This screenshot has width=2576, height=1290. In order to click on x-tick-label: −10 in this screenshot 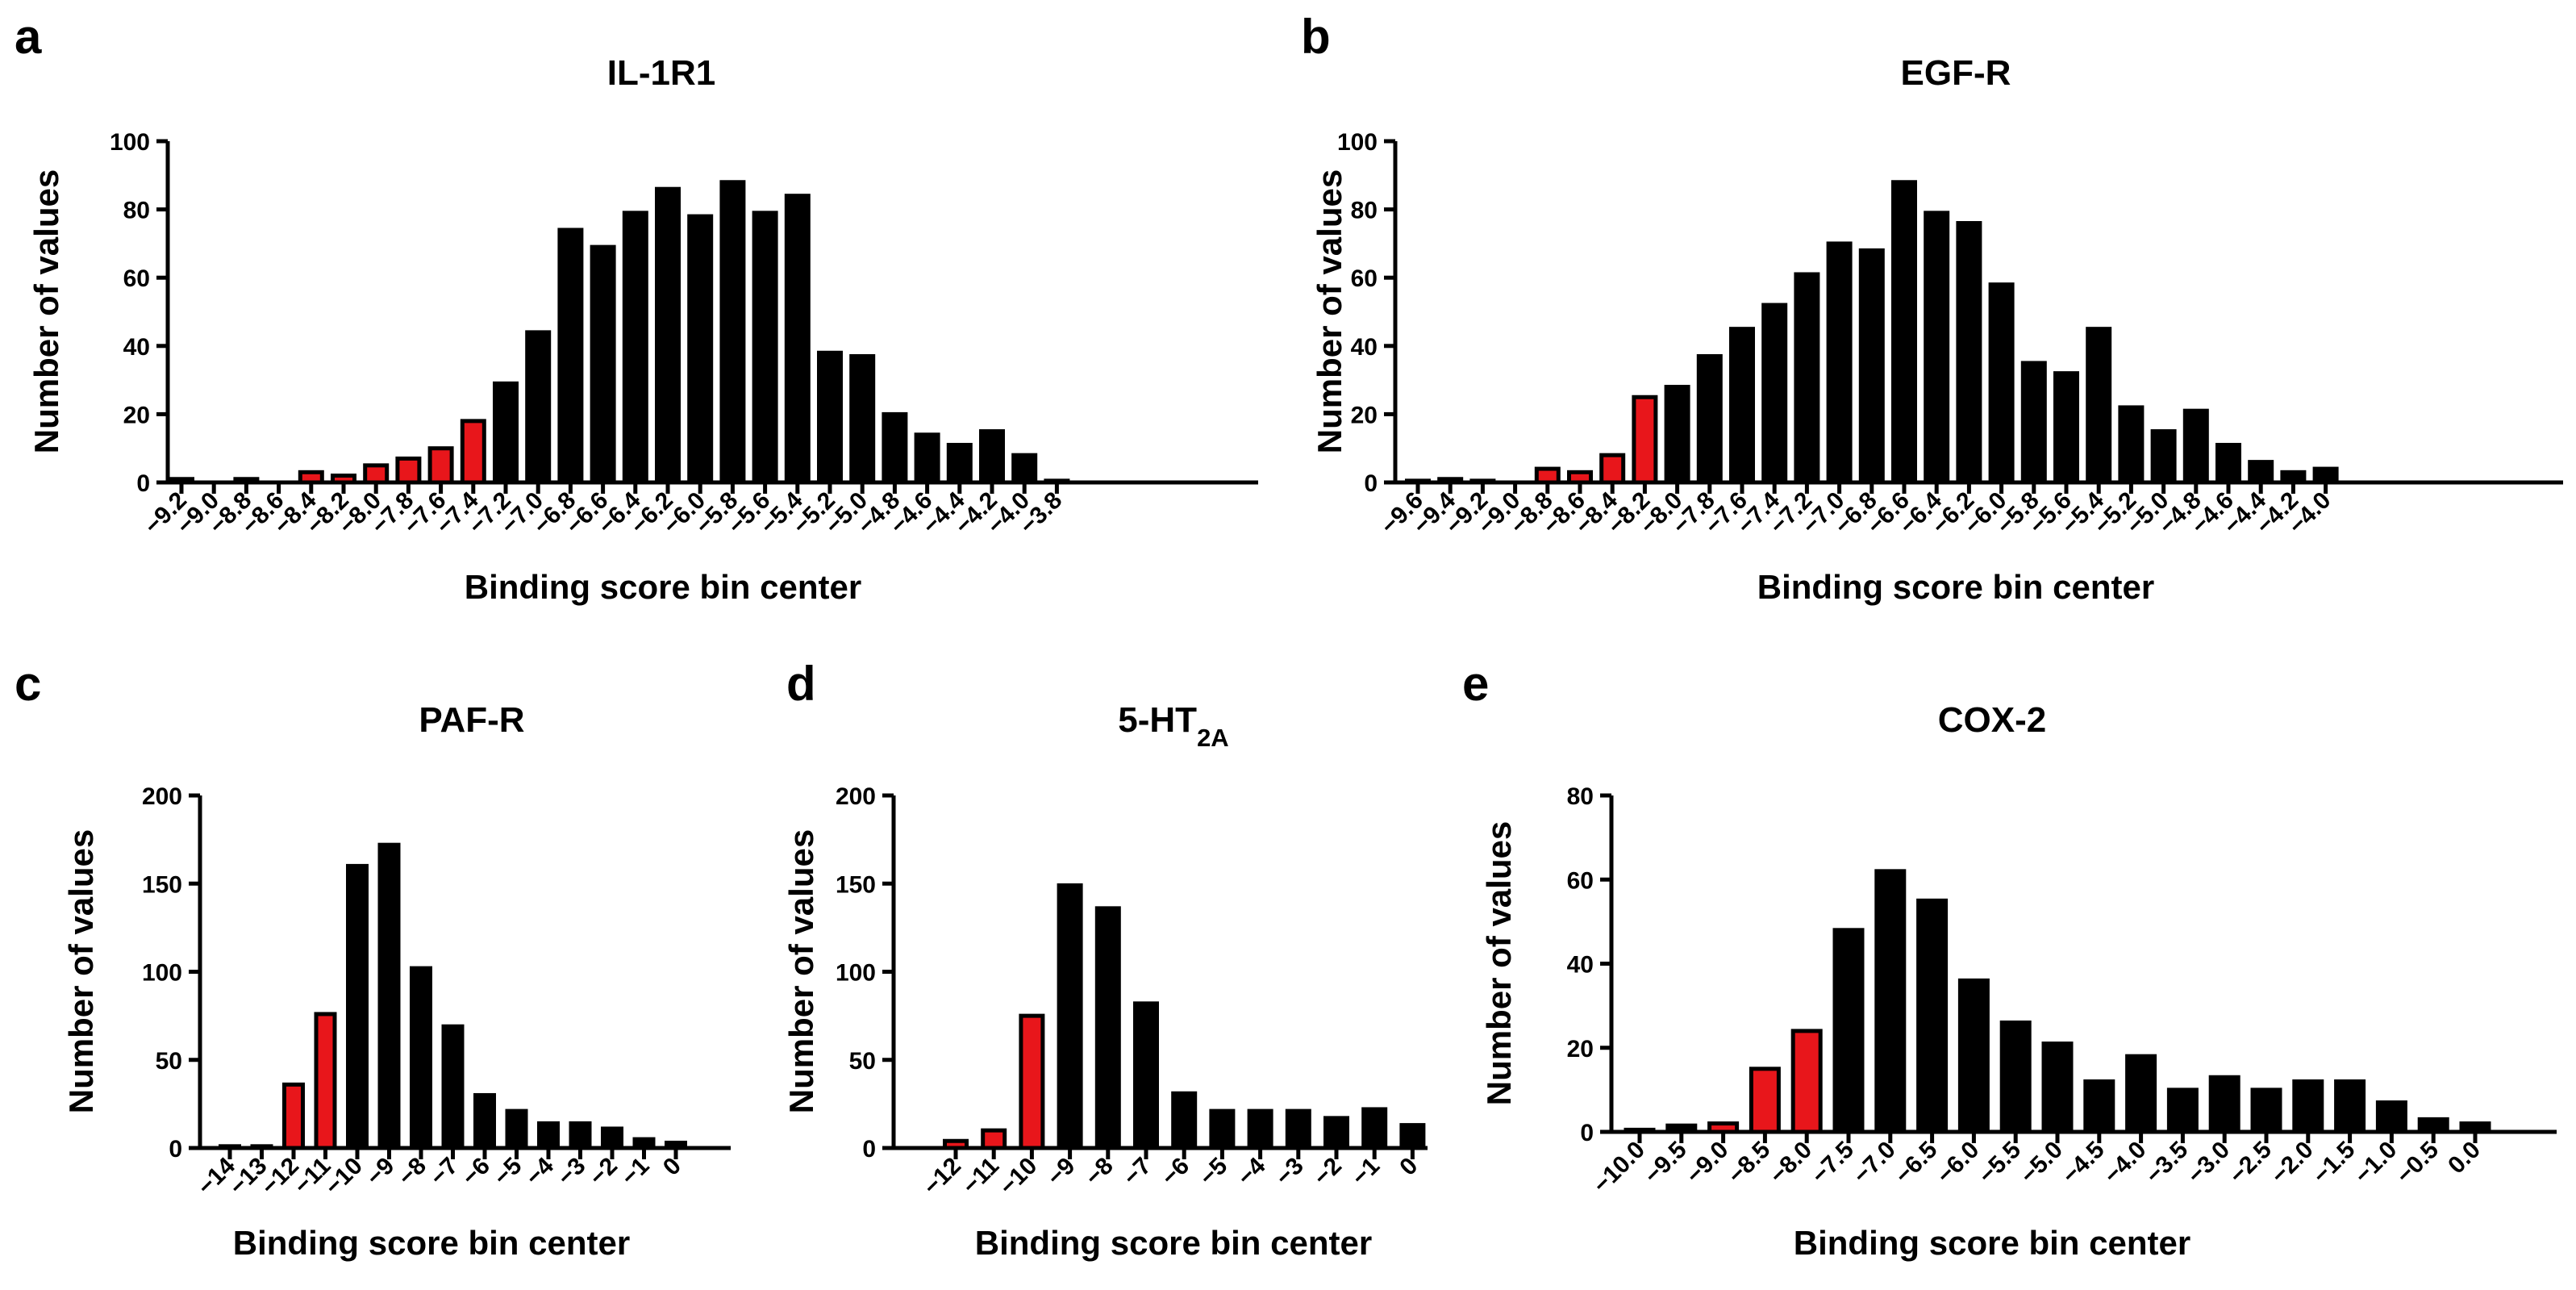, I will do `click(344, 1176)`.